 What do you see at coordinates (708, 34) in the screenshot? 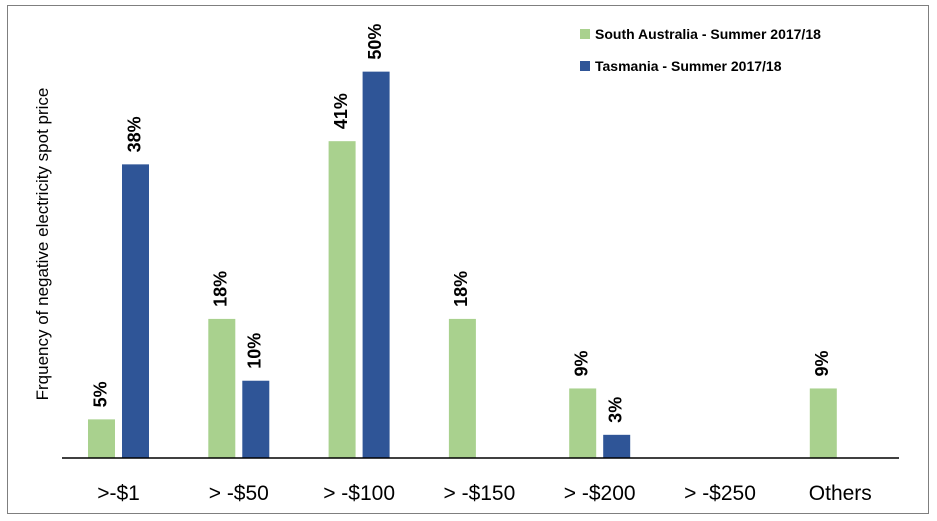
I see `legend-label-south-australia: South Australia - Summer 2017/18` at bounding box center [708, 34].